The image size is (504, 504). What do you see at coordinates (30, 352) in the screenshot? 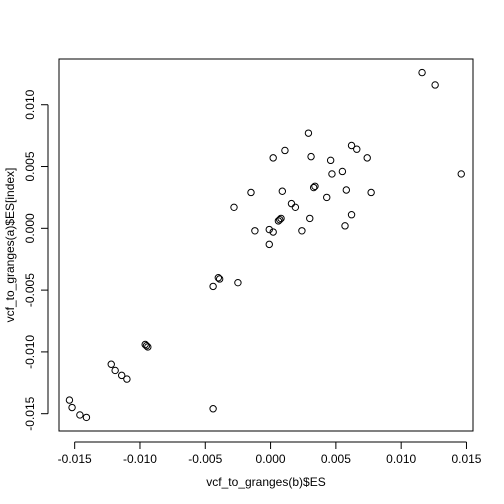
I see `y-tick-label: -0.010` at bounding box center [30, 352].